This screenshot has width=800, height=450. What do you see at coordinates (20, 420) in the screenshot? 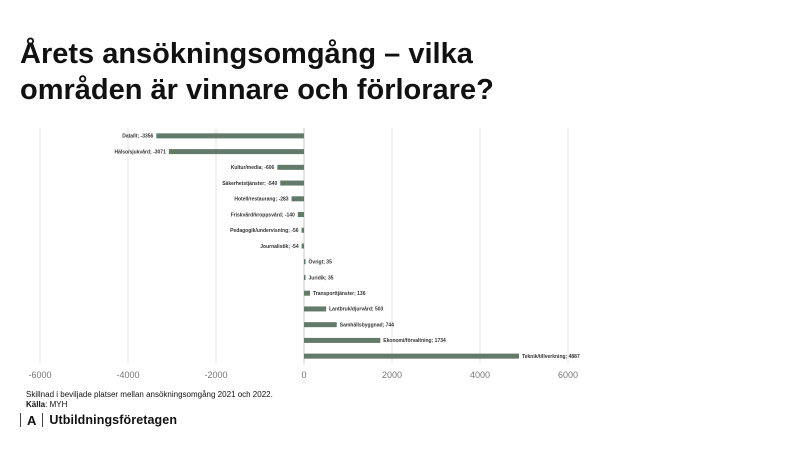
I see `logo-divider` at bounding box center [20, 420].